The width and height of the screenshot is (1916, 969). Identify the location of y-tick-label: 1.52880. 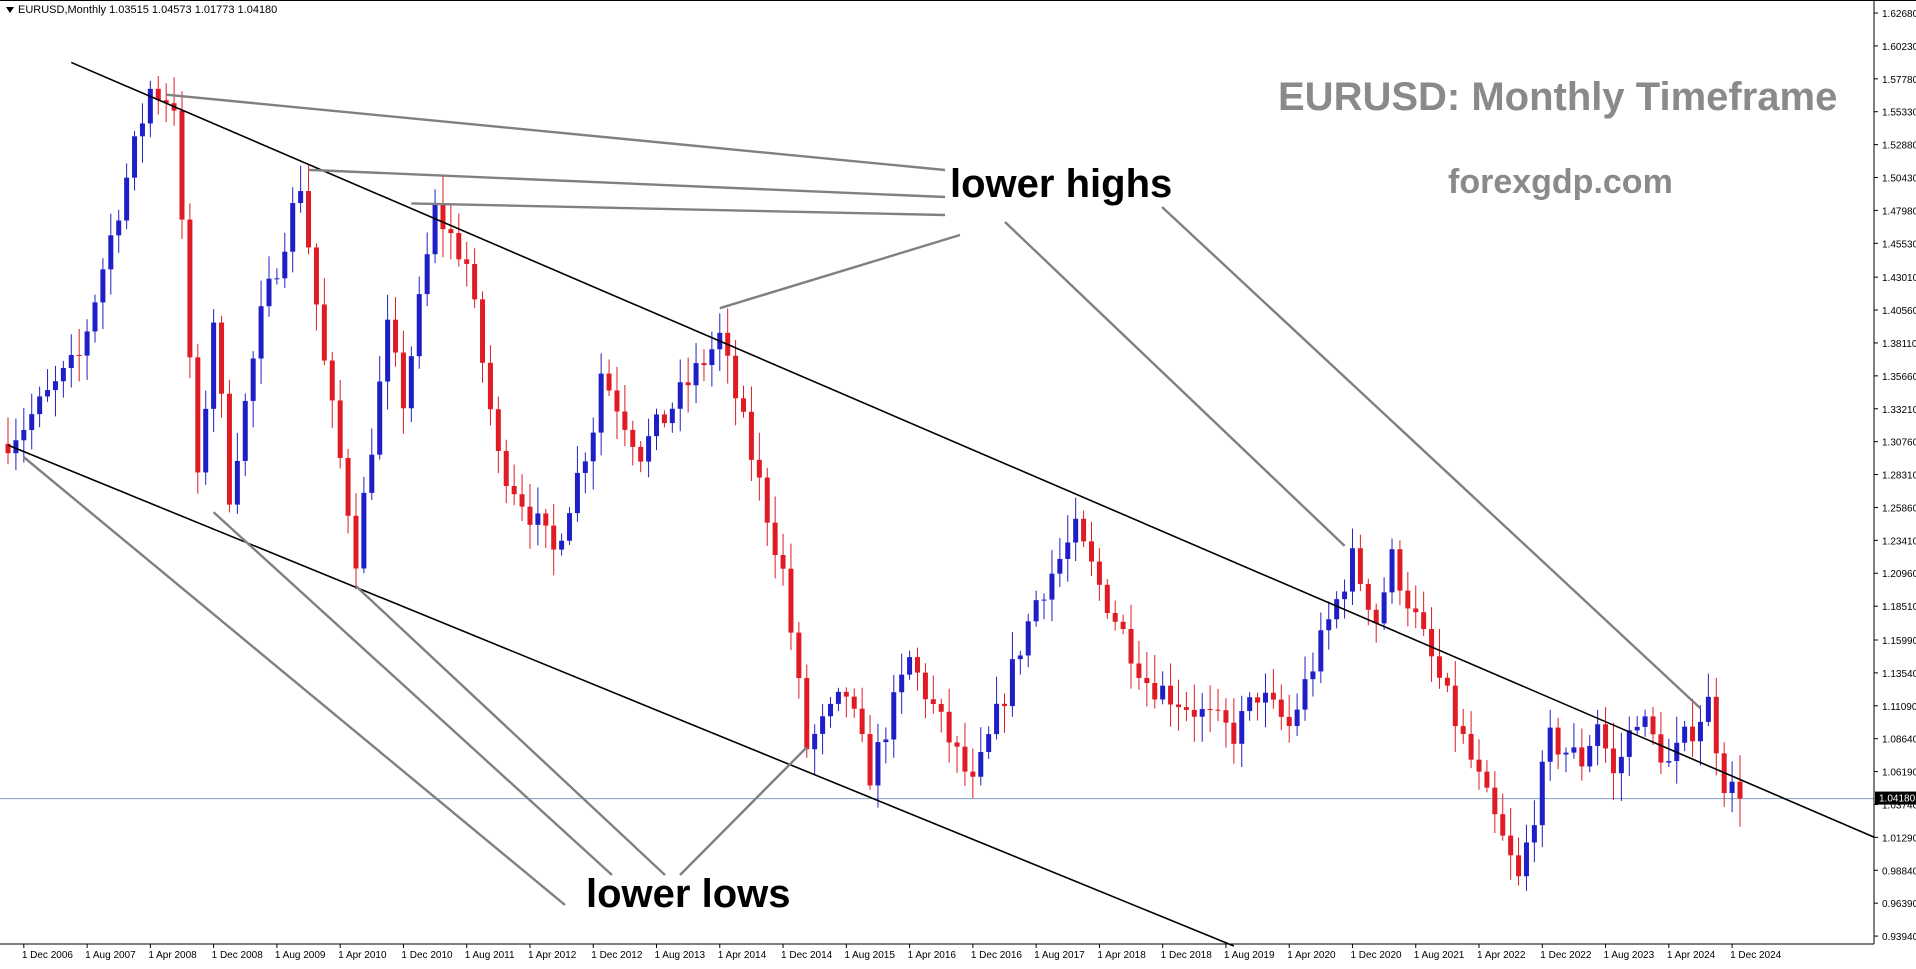
(1899, 146).